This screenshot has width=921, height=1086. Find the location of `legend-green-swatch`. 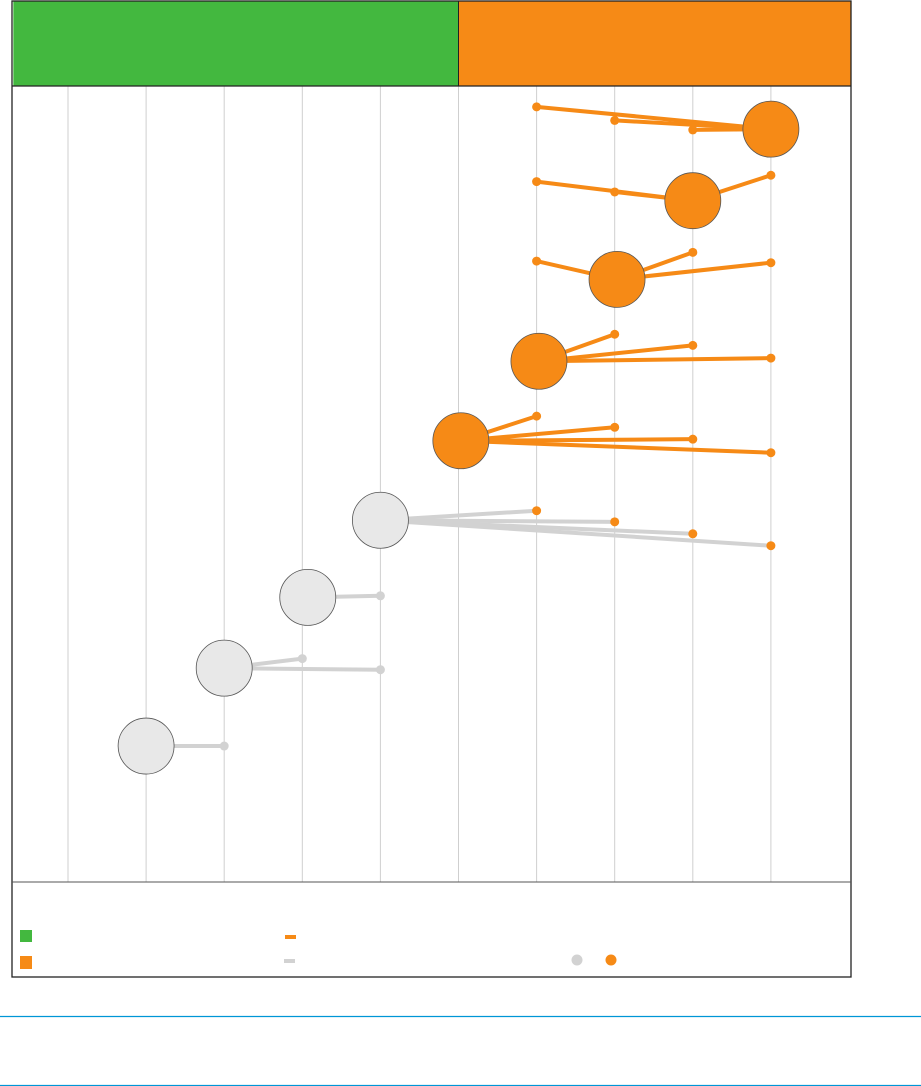

legend-green-swatch is located at coordinates (26, 936).